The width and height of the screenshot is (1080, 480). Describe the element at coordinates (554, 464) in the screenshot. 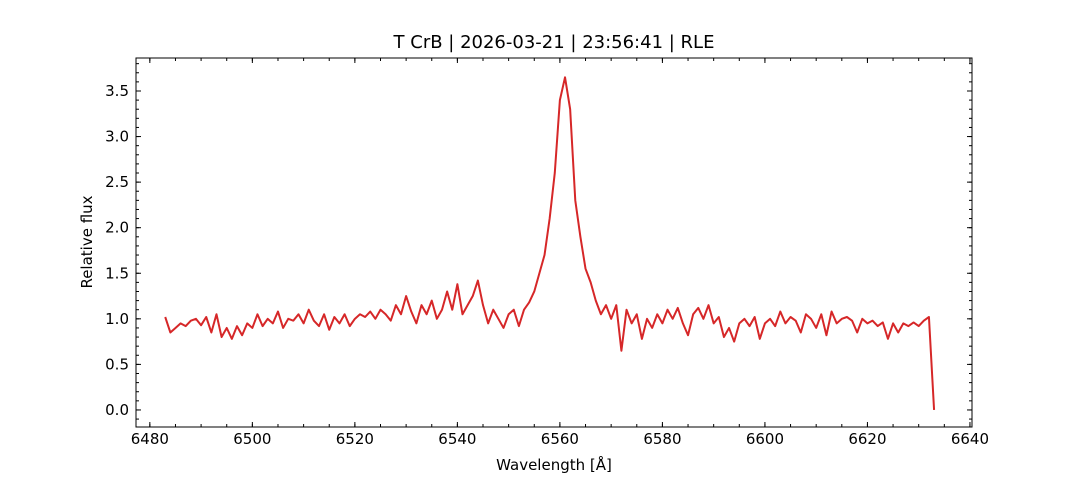

I see `x-axis-label: Wavelength [Å]` at that location.